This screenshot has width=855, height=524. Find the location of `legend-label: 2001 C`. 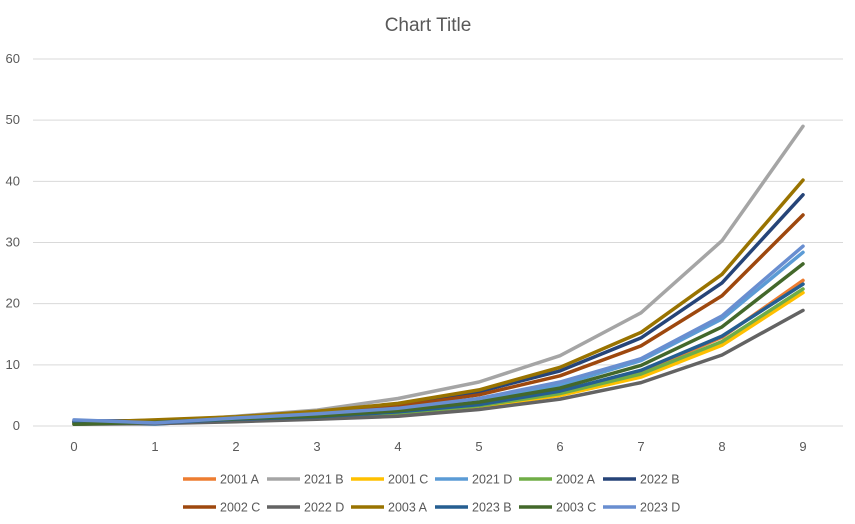

legend-label: 2001 C is located at coordinates (408, 480).